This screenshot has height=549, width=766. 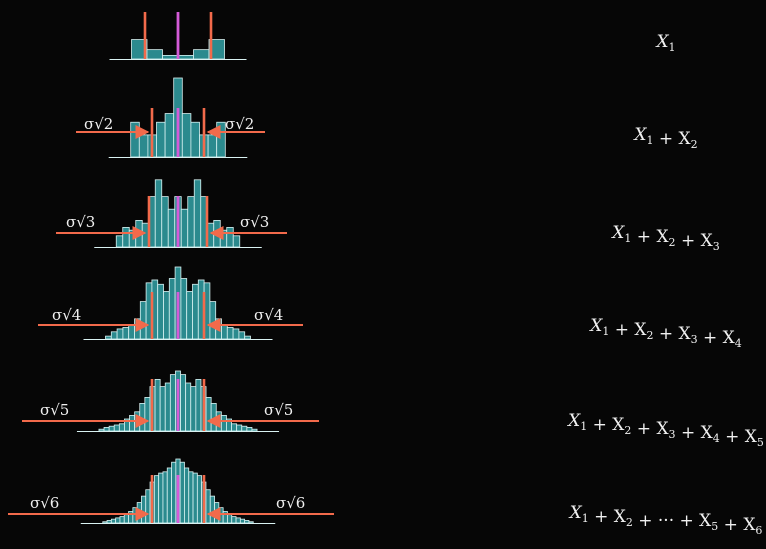 I want to click on sigma-label-right: σ√6, so click(x=290, y=503).